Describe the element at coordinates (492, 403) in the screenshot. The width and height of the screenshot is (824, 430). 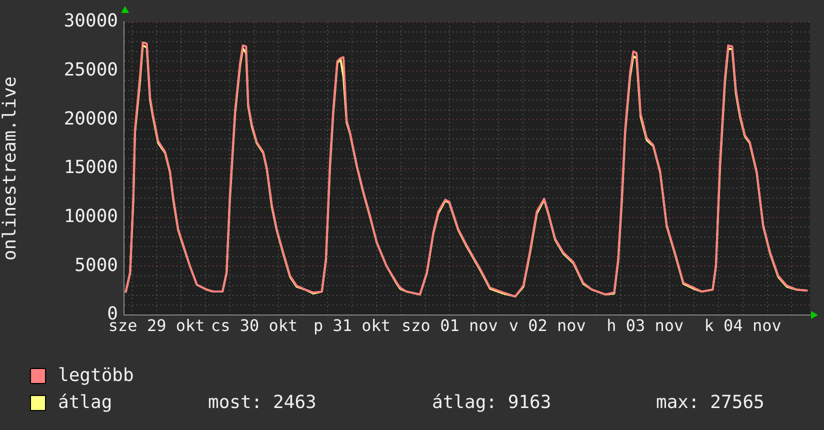
I see `text: átlag: 9163` at that location.